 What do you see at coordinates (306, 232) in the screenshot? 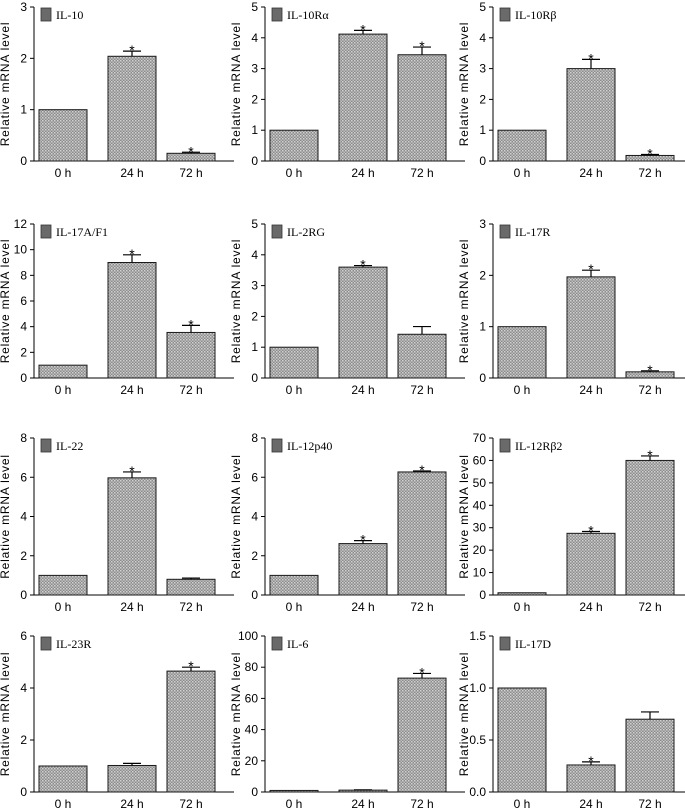
I see `legend-label: IL-2RG` at bounding box center [306, 232].